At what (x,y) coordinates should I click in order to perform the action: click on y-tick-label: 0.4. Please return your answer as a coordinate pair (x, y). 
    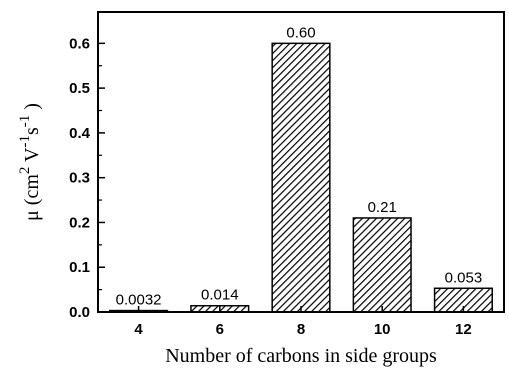
    Looking at the image, I should click on (80, 133).